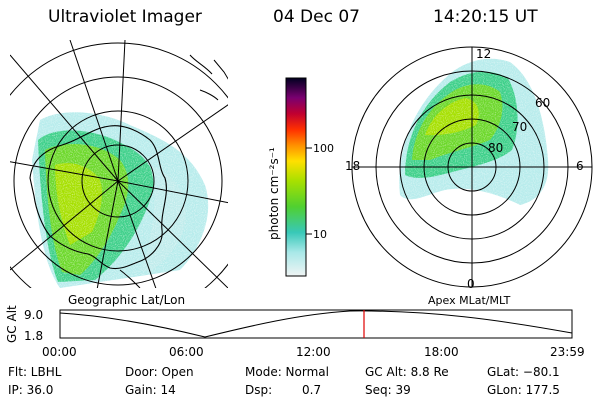 The width and height of the screenshot is (600, 400). What do you see at coordinates (59, 352) in the screenshot?
I see `time-tick-0000: 00:00` at bounding box center [59, 352].